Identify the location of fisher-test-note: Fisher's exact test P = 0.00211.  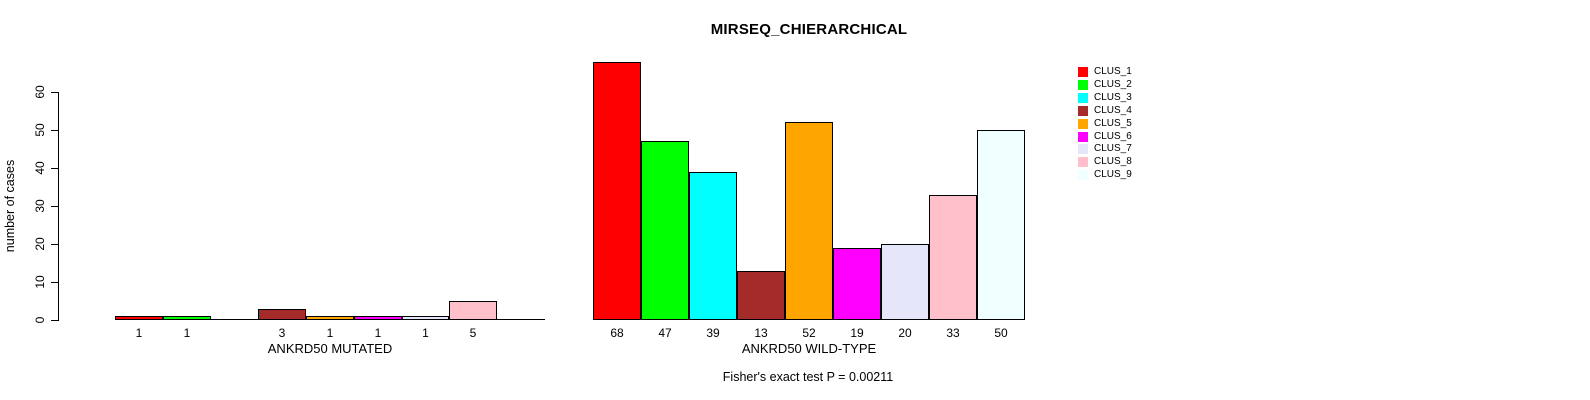
(808, 377).